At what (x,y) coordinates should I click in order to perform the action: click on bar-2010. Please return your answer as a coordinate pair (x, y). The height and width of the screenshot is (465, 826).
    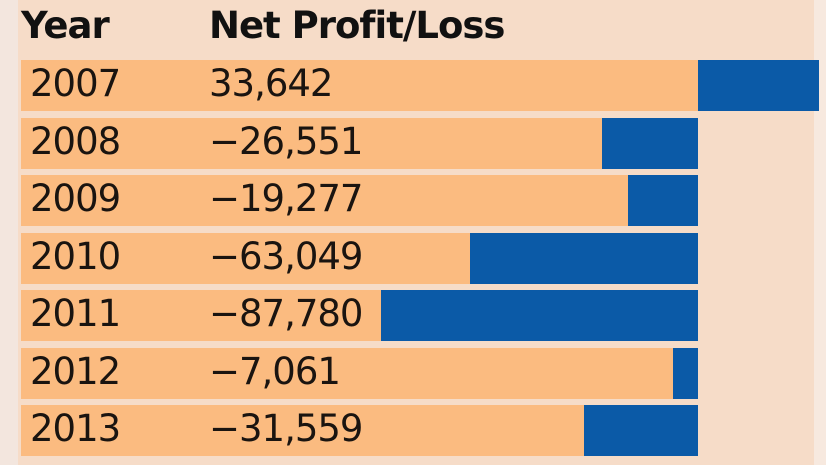
    Looking at the image, I should click on (584, 258).